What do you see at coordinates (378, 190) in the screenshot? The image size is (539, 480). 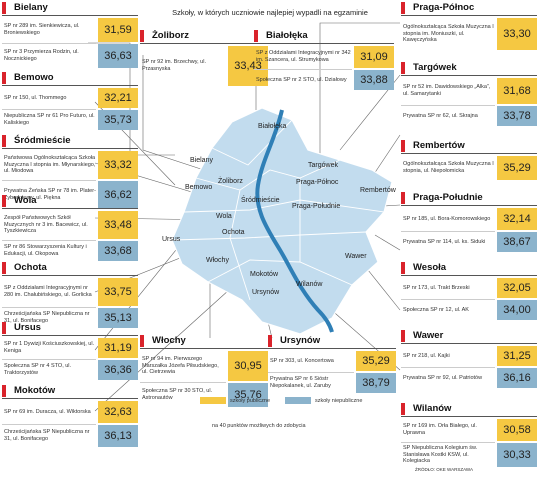 I see `map-district-label: Rembertów` at bounding box center [378, 190].